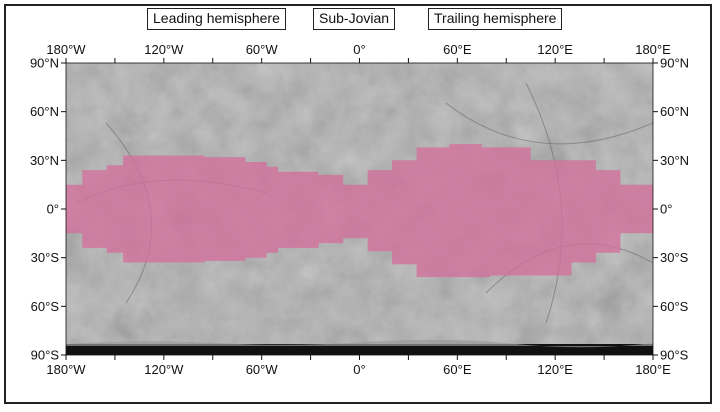 This screenshot has width=720, height=412. I want to click on bottom-longitude-label: 180°E, so click(653, 369).